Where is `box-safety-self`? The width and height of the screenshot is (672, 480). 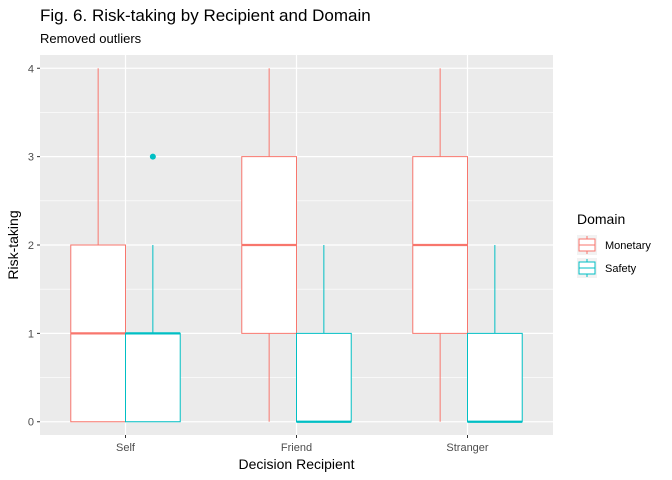
box-safety-self is located at coordinates (153, 288).